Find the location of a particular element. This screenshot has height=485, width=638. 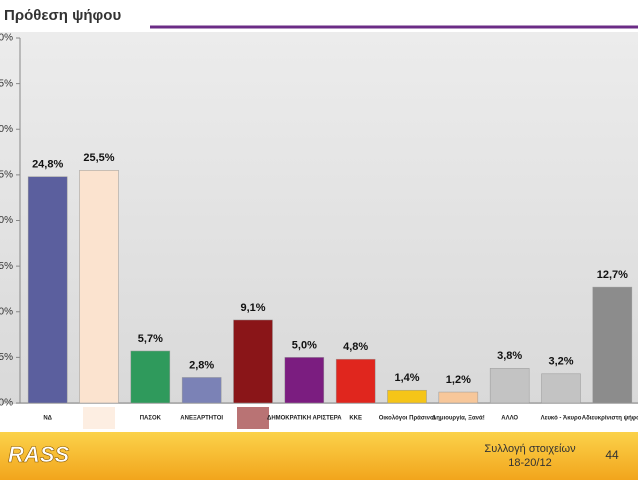

value-label: 5,0% is located at coordinates (304, 345).